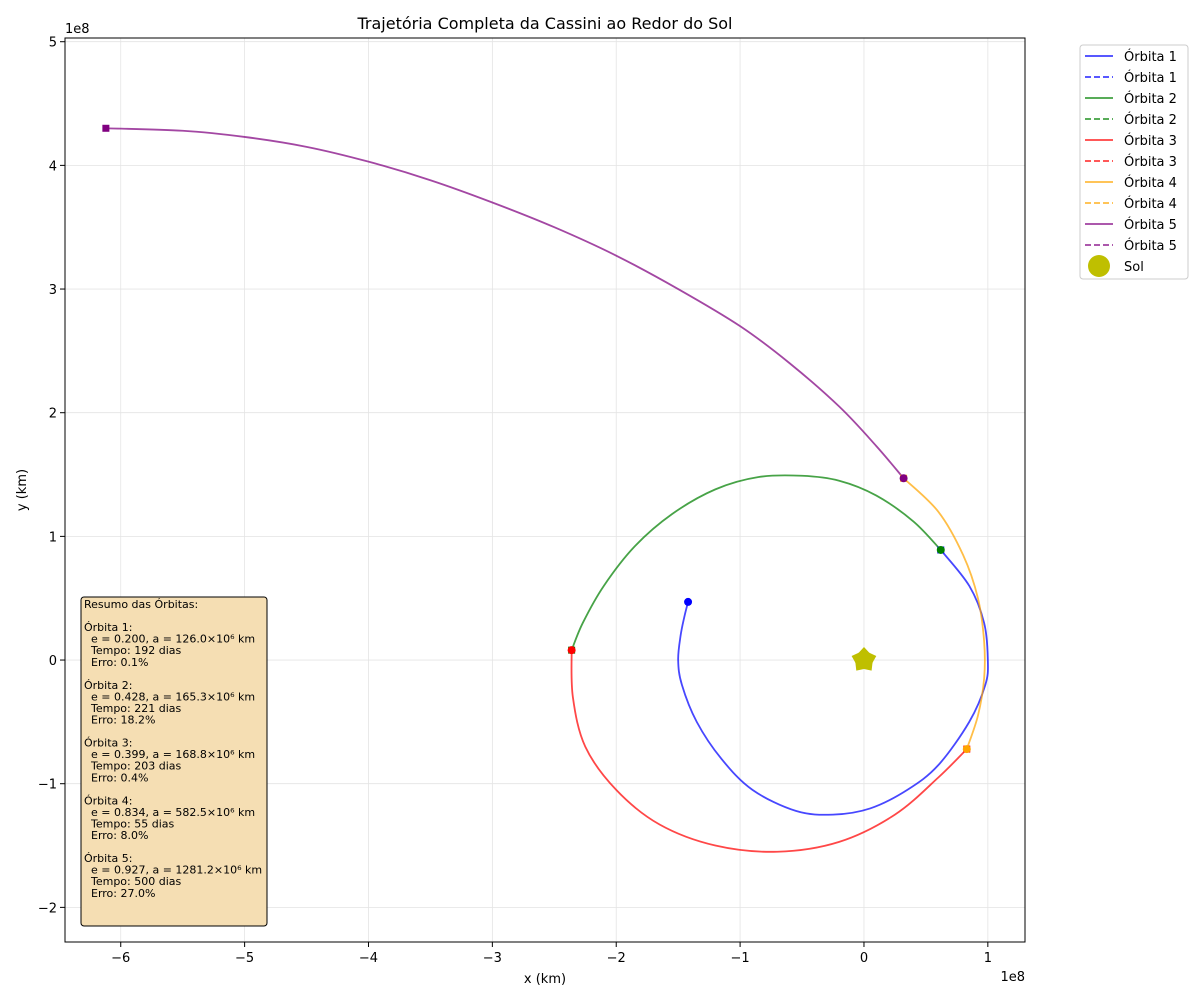 This screenshot has height=1000, width=1200. What do you see at coordinates (1134, 267) in the screenshot?
I see `legend-label: Sol` at bounding box center [1134, 267].